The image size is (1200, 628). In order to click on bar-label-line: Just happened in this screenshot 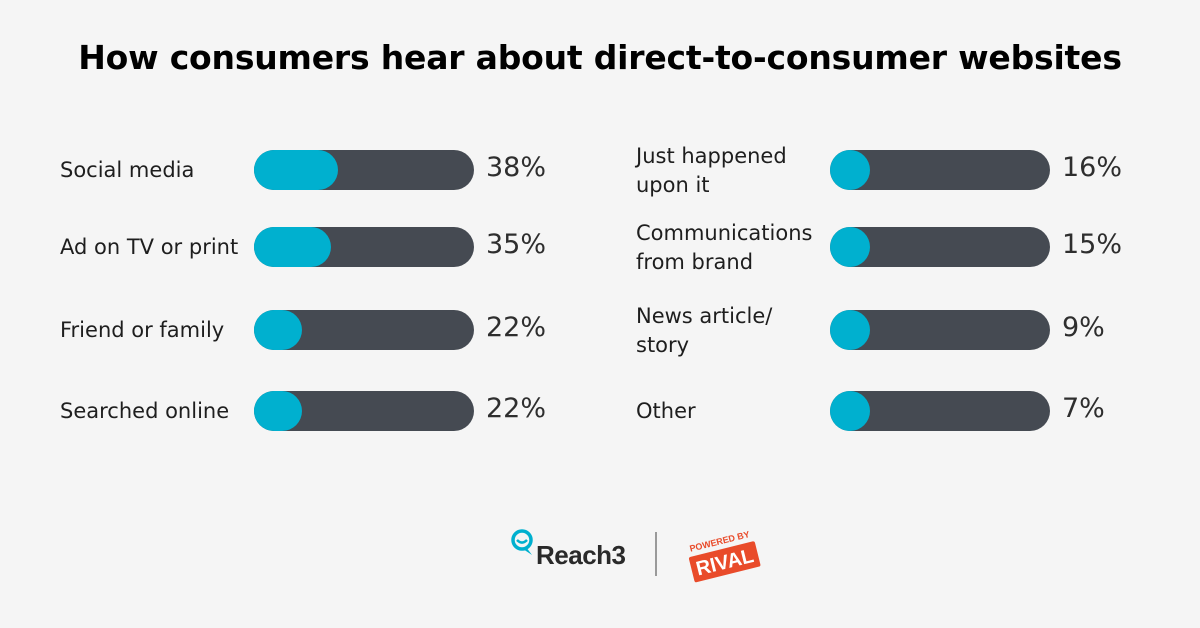, I will do `click(711, 156)`.